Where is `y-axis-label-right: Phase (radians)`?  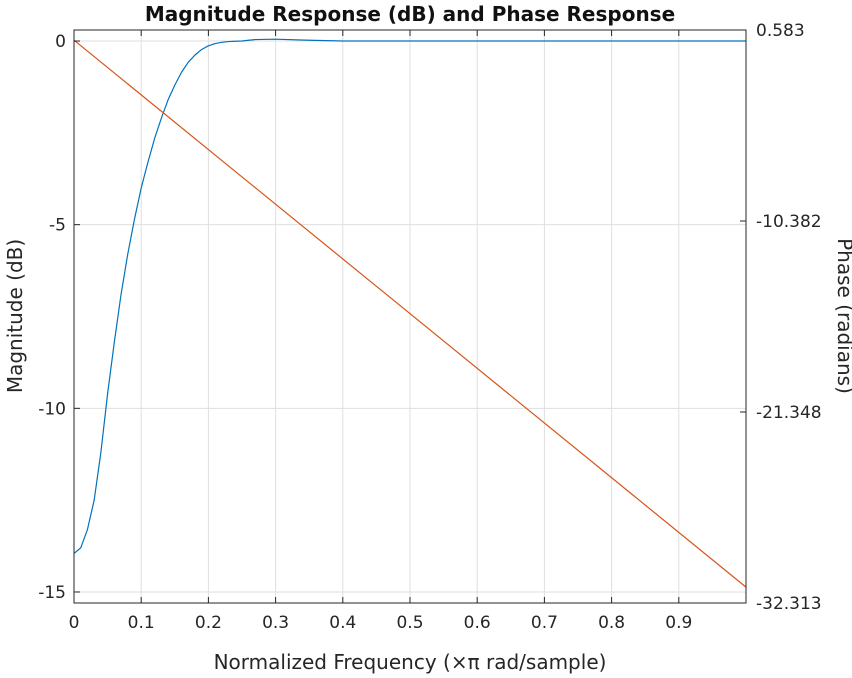
y-axis-label-right: Phase (radians) is located at coordinates (842, 316).